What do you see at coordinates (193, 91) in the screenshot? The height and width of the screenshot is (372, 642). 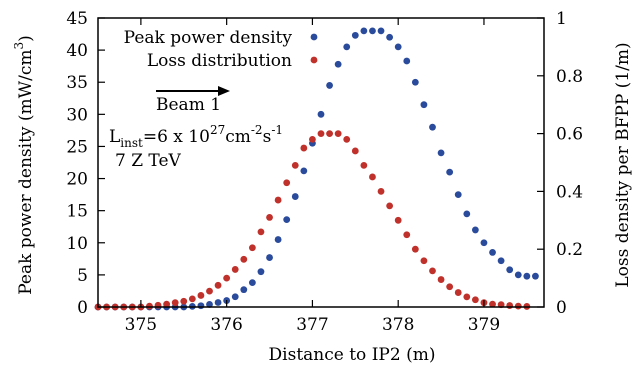 I see `beam-arrow` at bounding box center [193, 91].